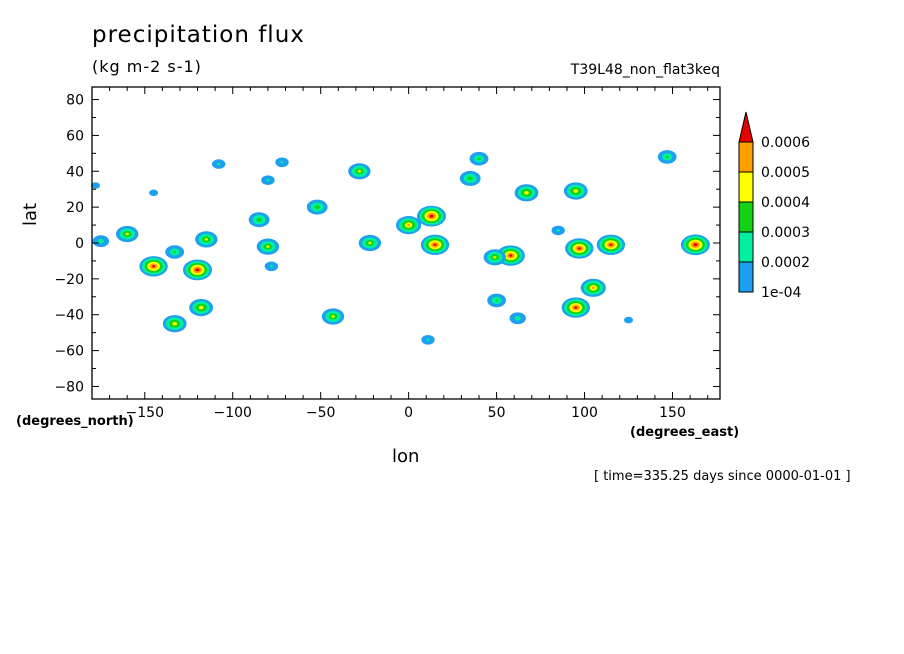 The width and height of the screenshot is (904, 654). Describe the element at coordinates (785, 203) in the screenshot. I see `colorbar-label: 0.0004` at that location.